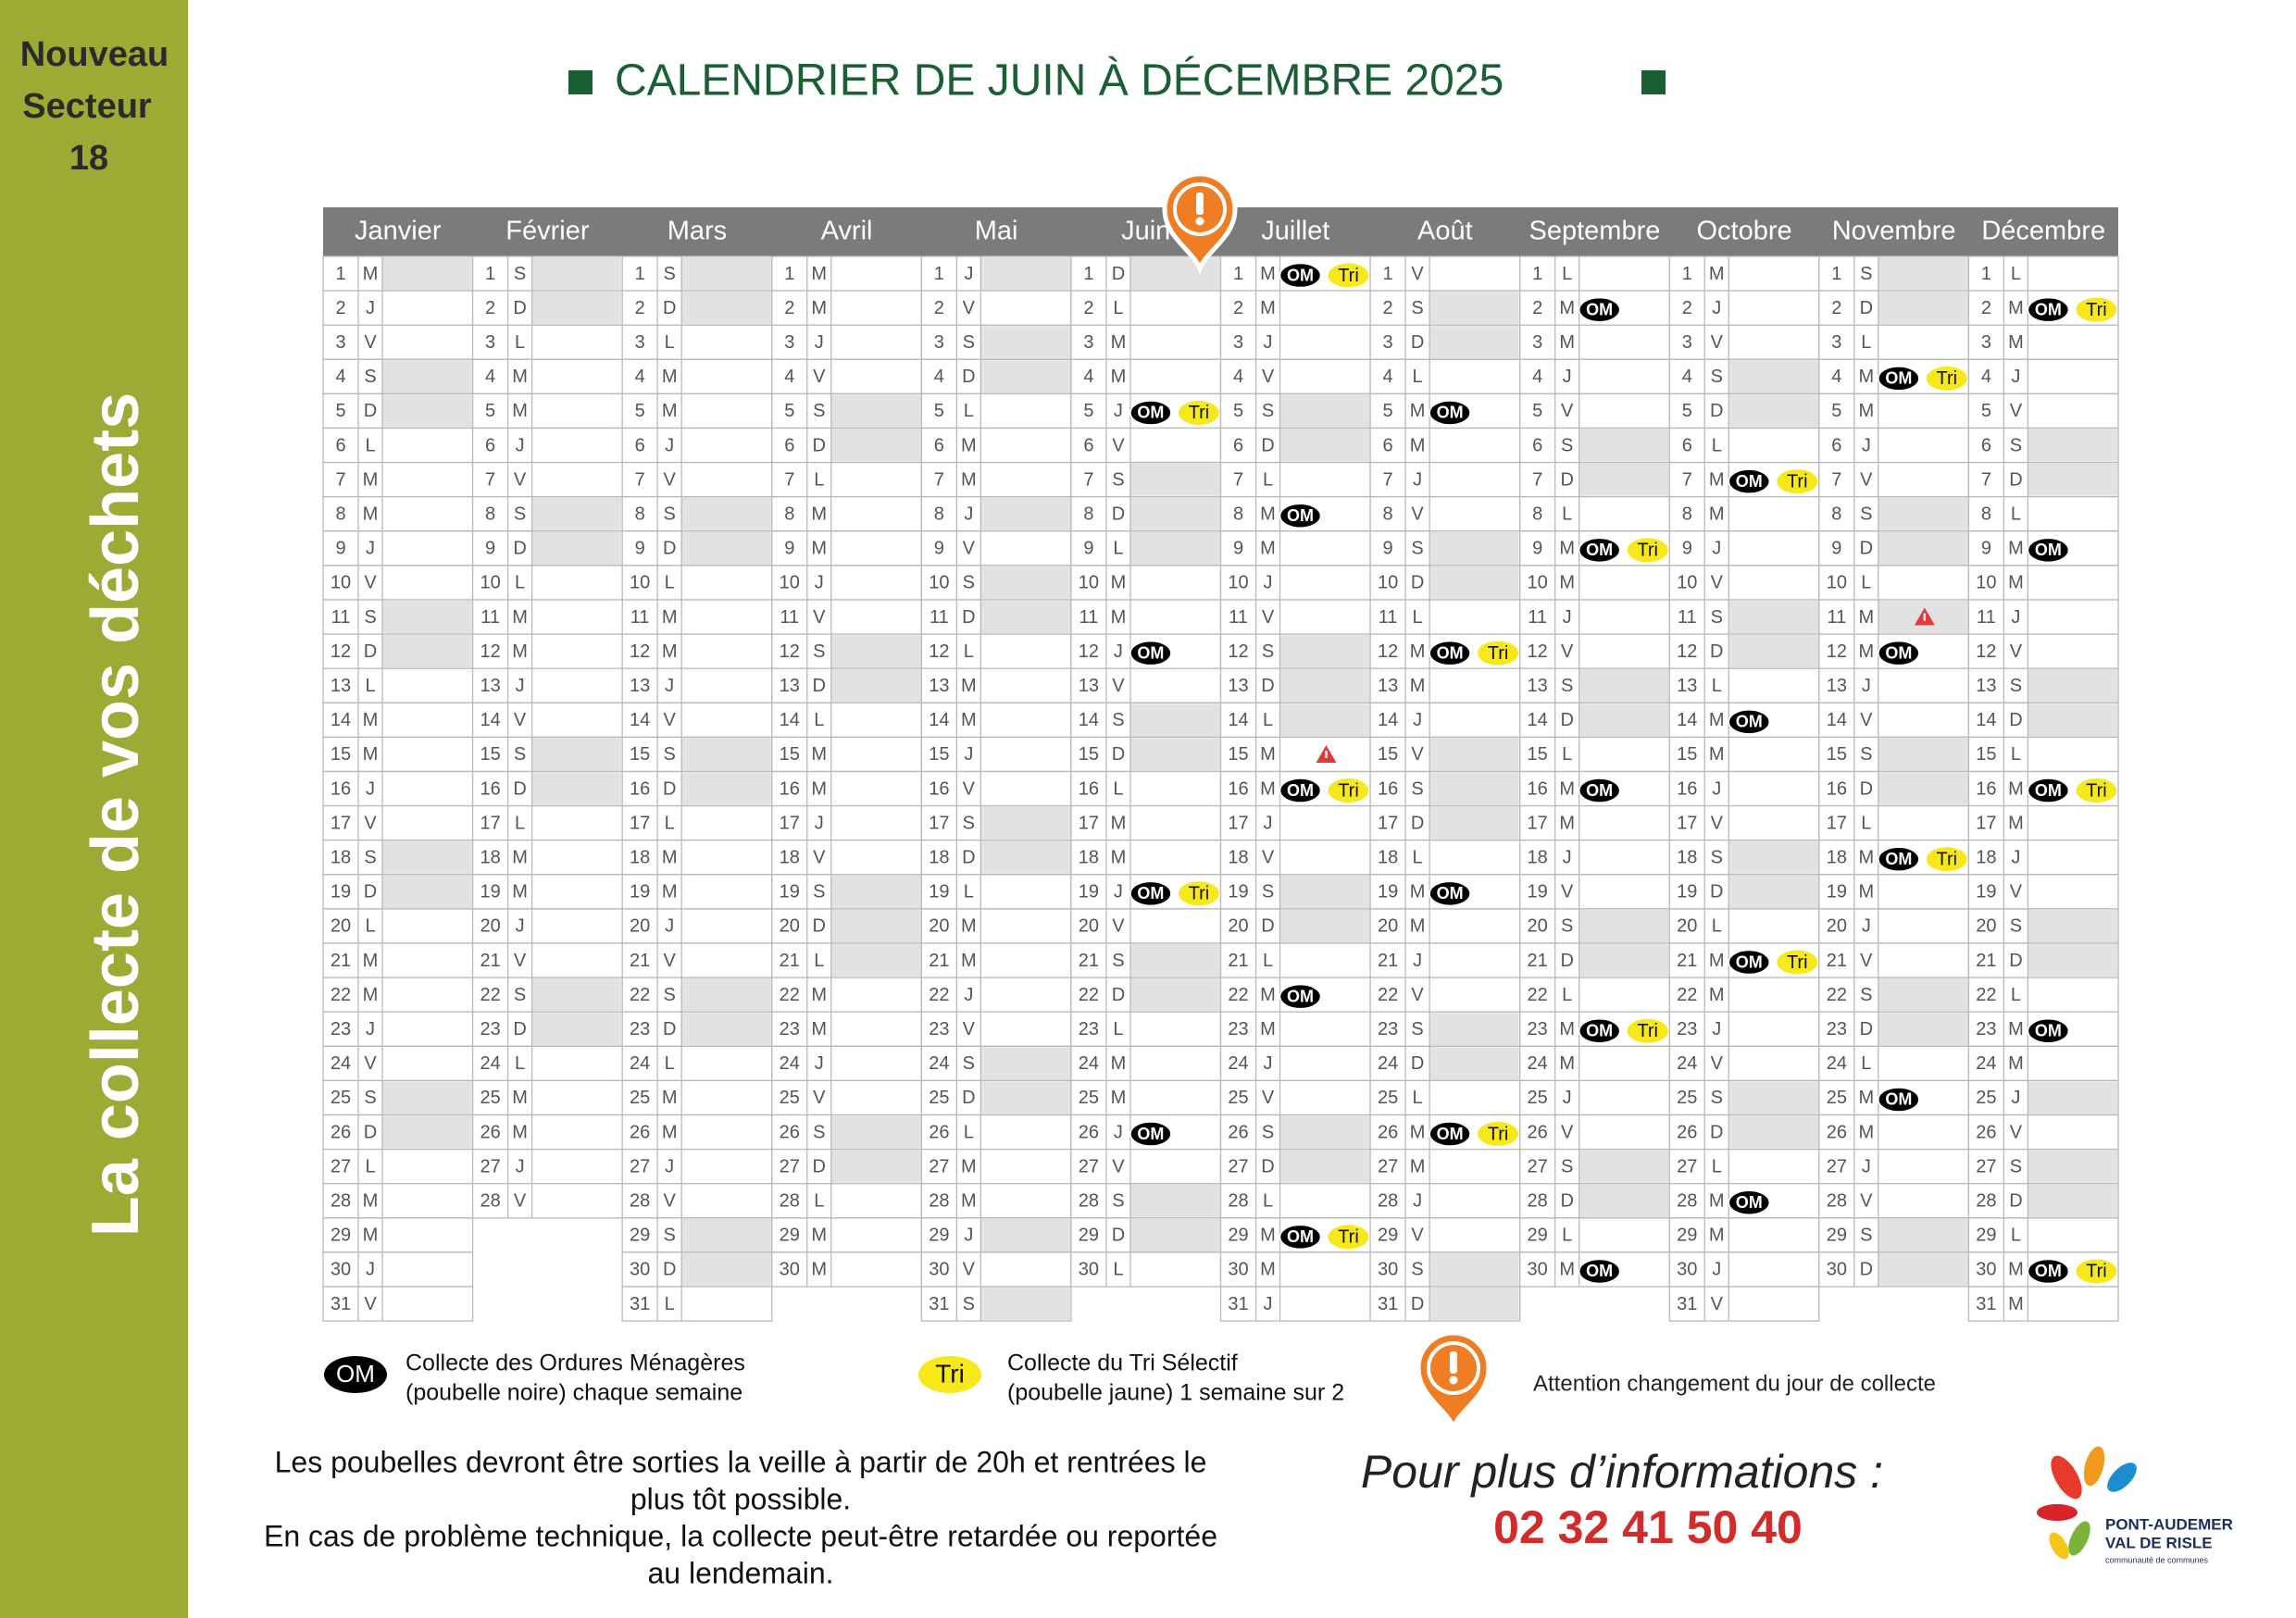  What do you see at coordinates (1537, 308) in the screenshot?
I see `day-number: 2` at bounding box center [1537, 308].